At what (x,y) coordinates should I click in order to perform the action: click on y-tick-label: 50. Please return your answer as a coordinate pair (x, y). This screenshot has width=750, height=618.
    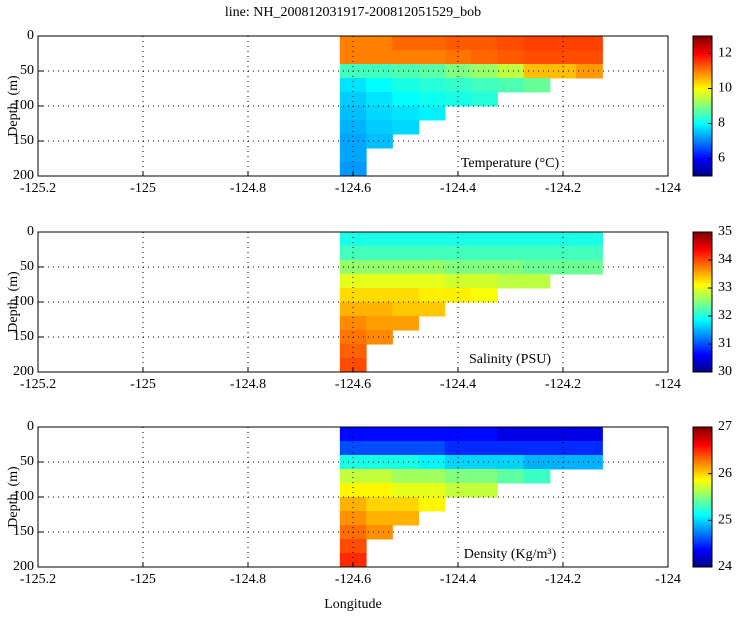
    Looking at the image, I should click on (27, 70).